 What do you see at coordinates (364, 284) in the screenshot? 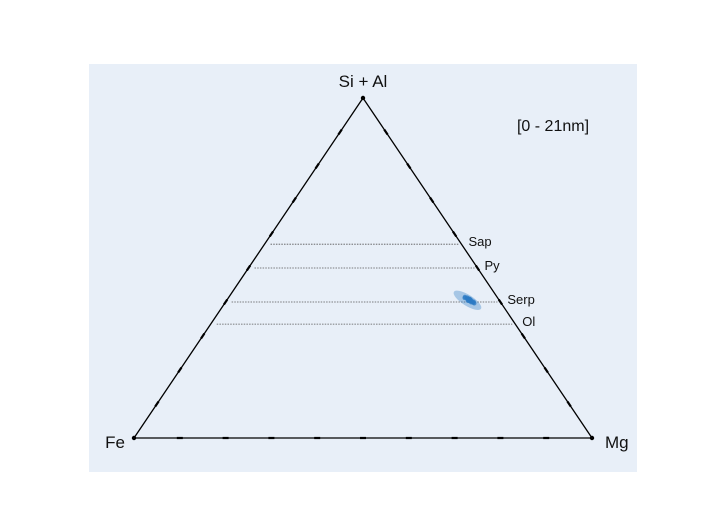
I see `reference-lines` at bounding box center [364, 284].